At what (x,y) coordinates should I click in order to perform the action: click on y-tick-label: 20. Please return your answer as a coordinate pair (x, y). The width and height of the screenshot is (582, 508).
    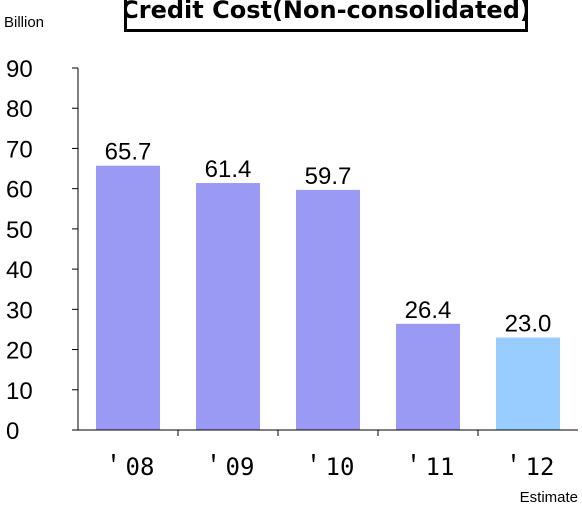
    Looking at the image, I should click on (19, 351).